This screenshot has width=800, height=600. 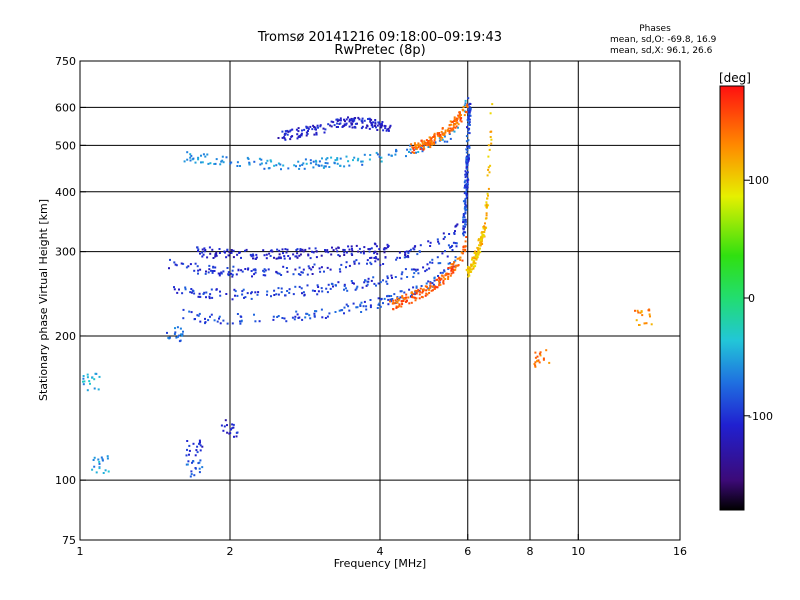 I want to click on colorbar-tick-label: -100, so click(x=760, y=416).